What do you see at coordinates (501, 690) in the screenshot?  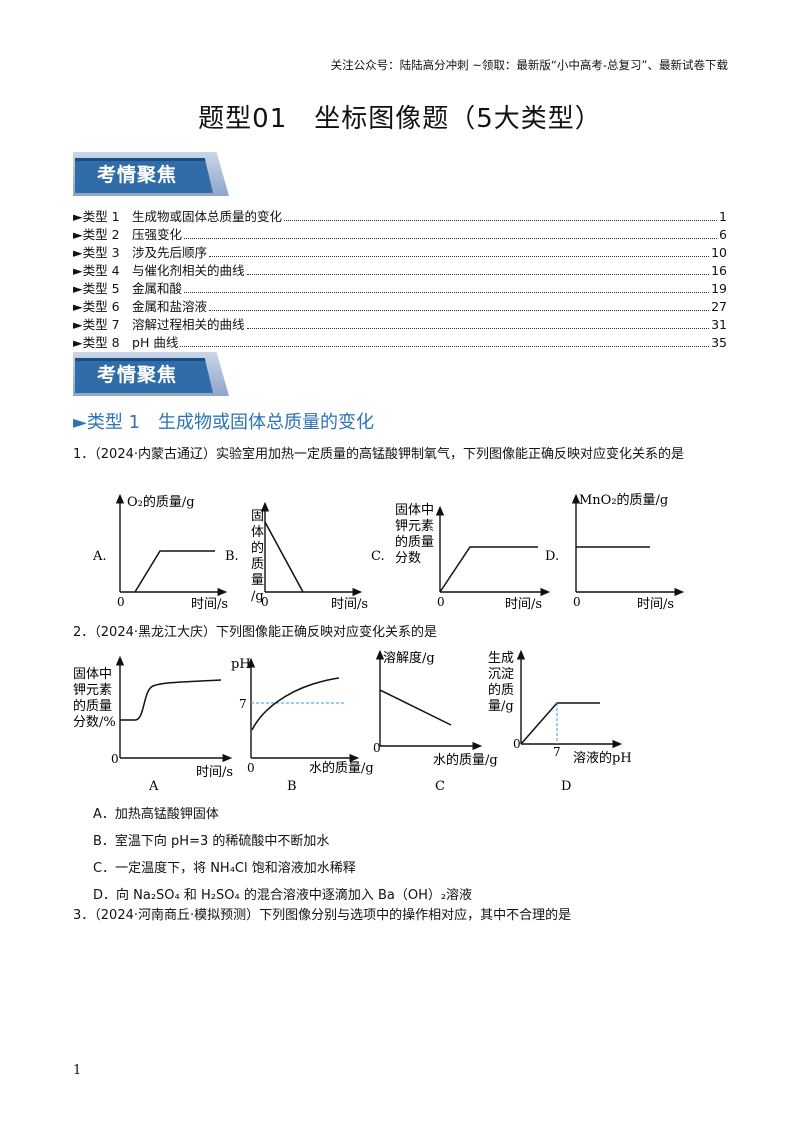 I see `graph2-d-ylabel-line: 的质` at bounding box center [501, 690].